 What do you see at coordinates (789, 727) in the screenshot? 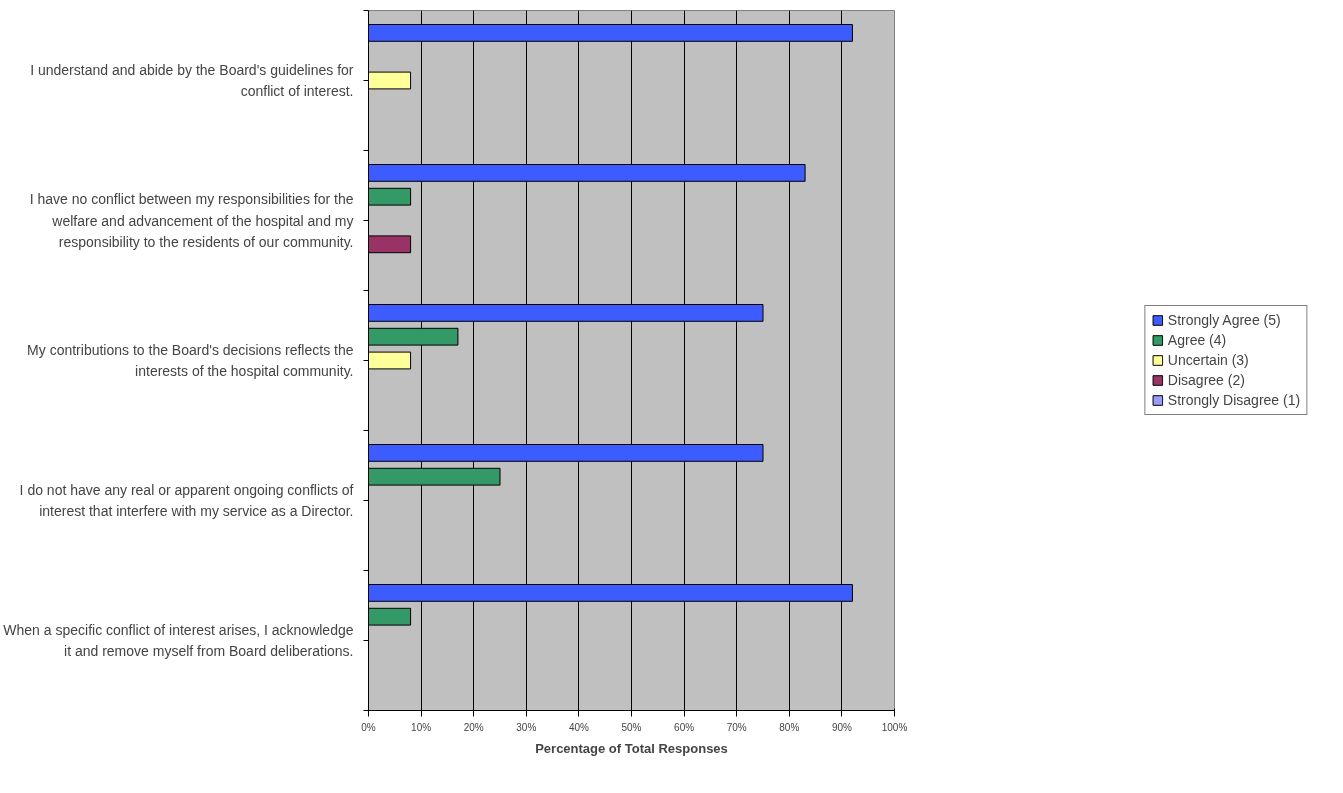
I see `x-tick-label: 80%` at bounding box center [789, 727].